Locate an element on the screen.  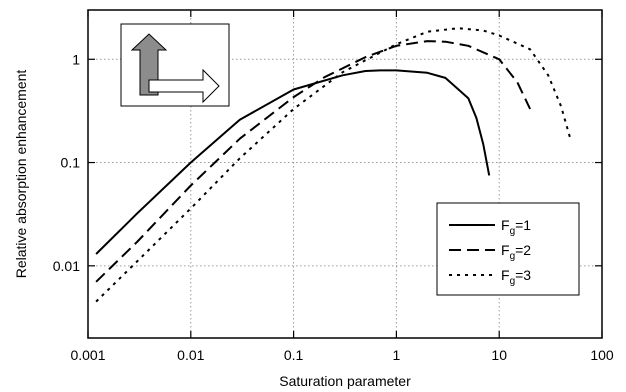
inset-diagram is located at coordinates (175, 65).